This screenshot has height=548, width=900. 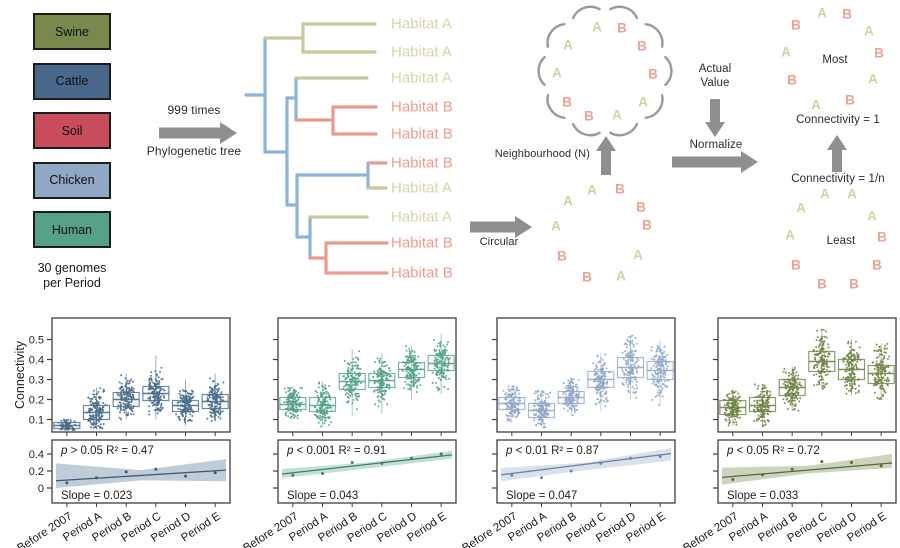 What do you see at coordinates (72, 267) in the screenshot?
I see `legend-caption-line1: 30 genomes` at bounding box center [72, 267].